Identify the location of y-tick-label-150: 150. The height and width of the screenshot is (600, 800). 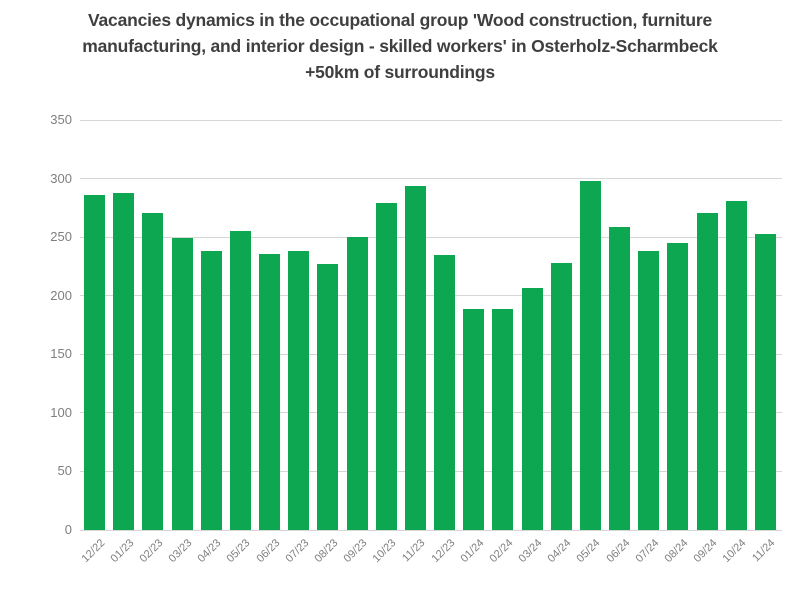
(61, 354).